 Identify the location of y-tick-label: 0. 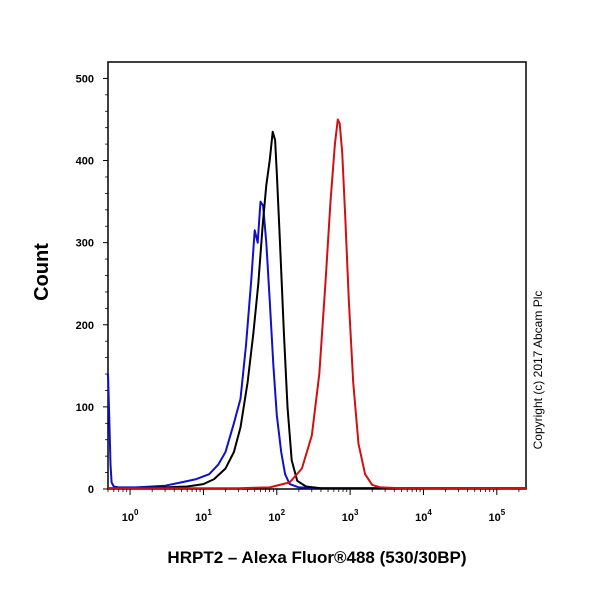
(91, 490).